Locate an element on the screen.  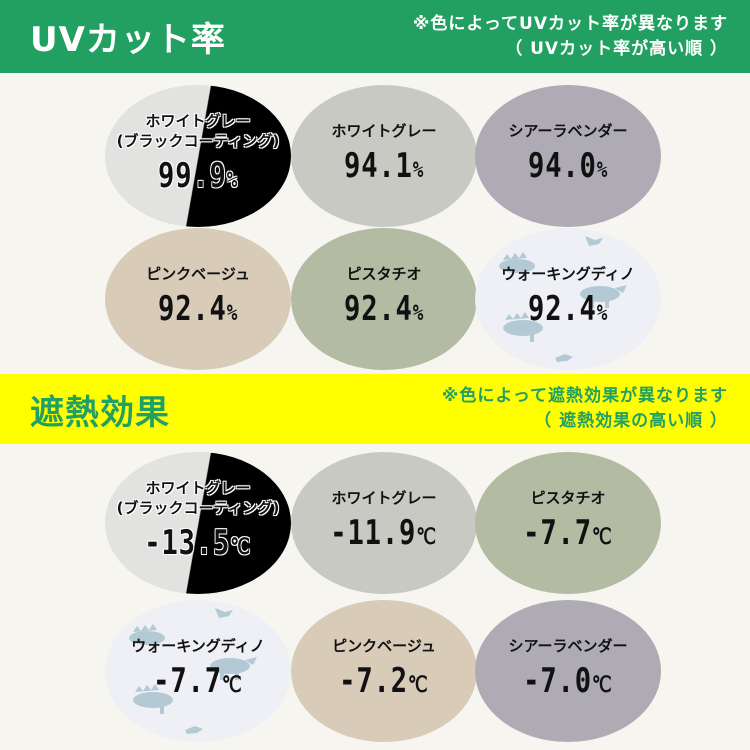
color-option-card: ホワイトグレー -11.9℃ is located at coordinates (384, 523).